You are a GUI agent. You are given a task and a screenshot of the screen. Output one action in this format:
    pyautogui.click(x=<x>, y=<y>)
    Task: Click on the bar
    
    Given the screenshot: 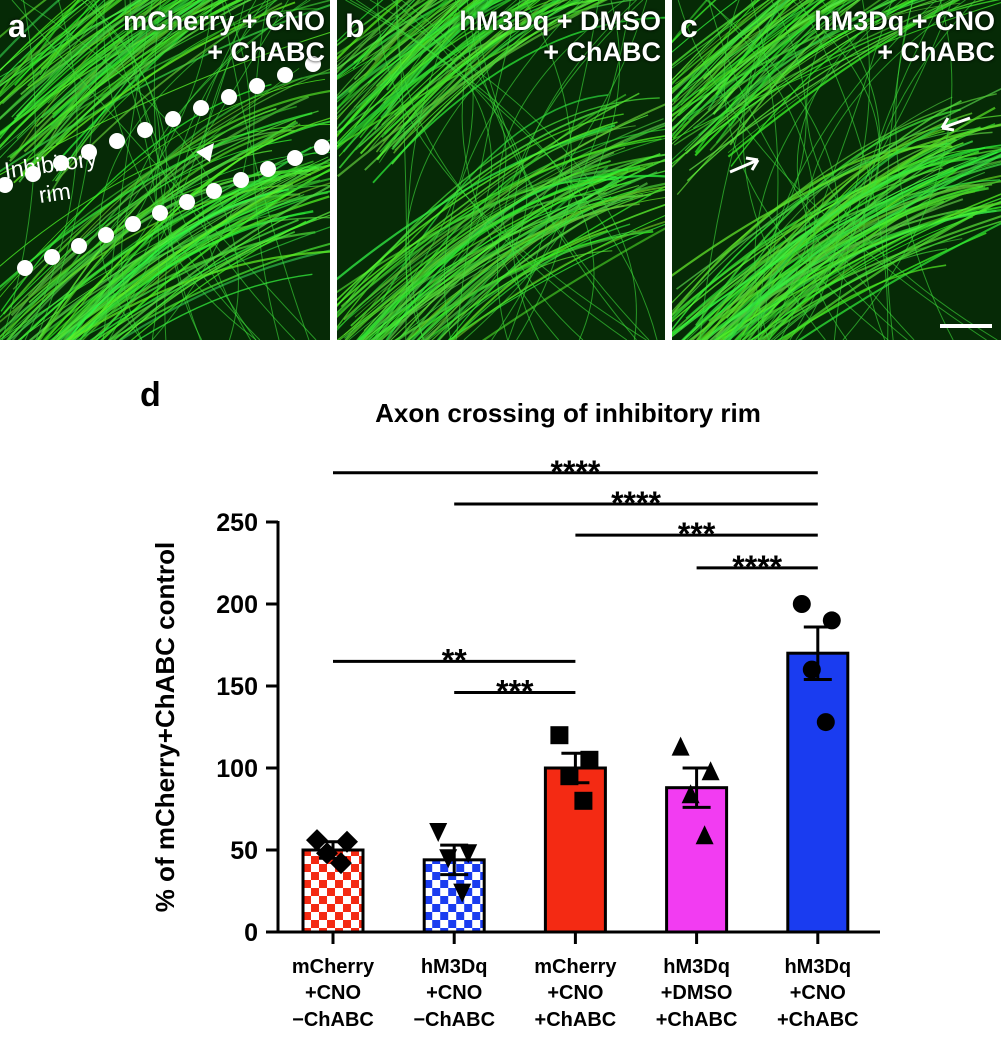 What is the action you would take?
    pyautogui.click(x=818, y=792)
    